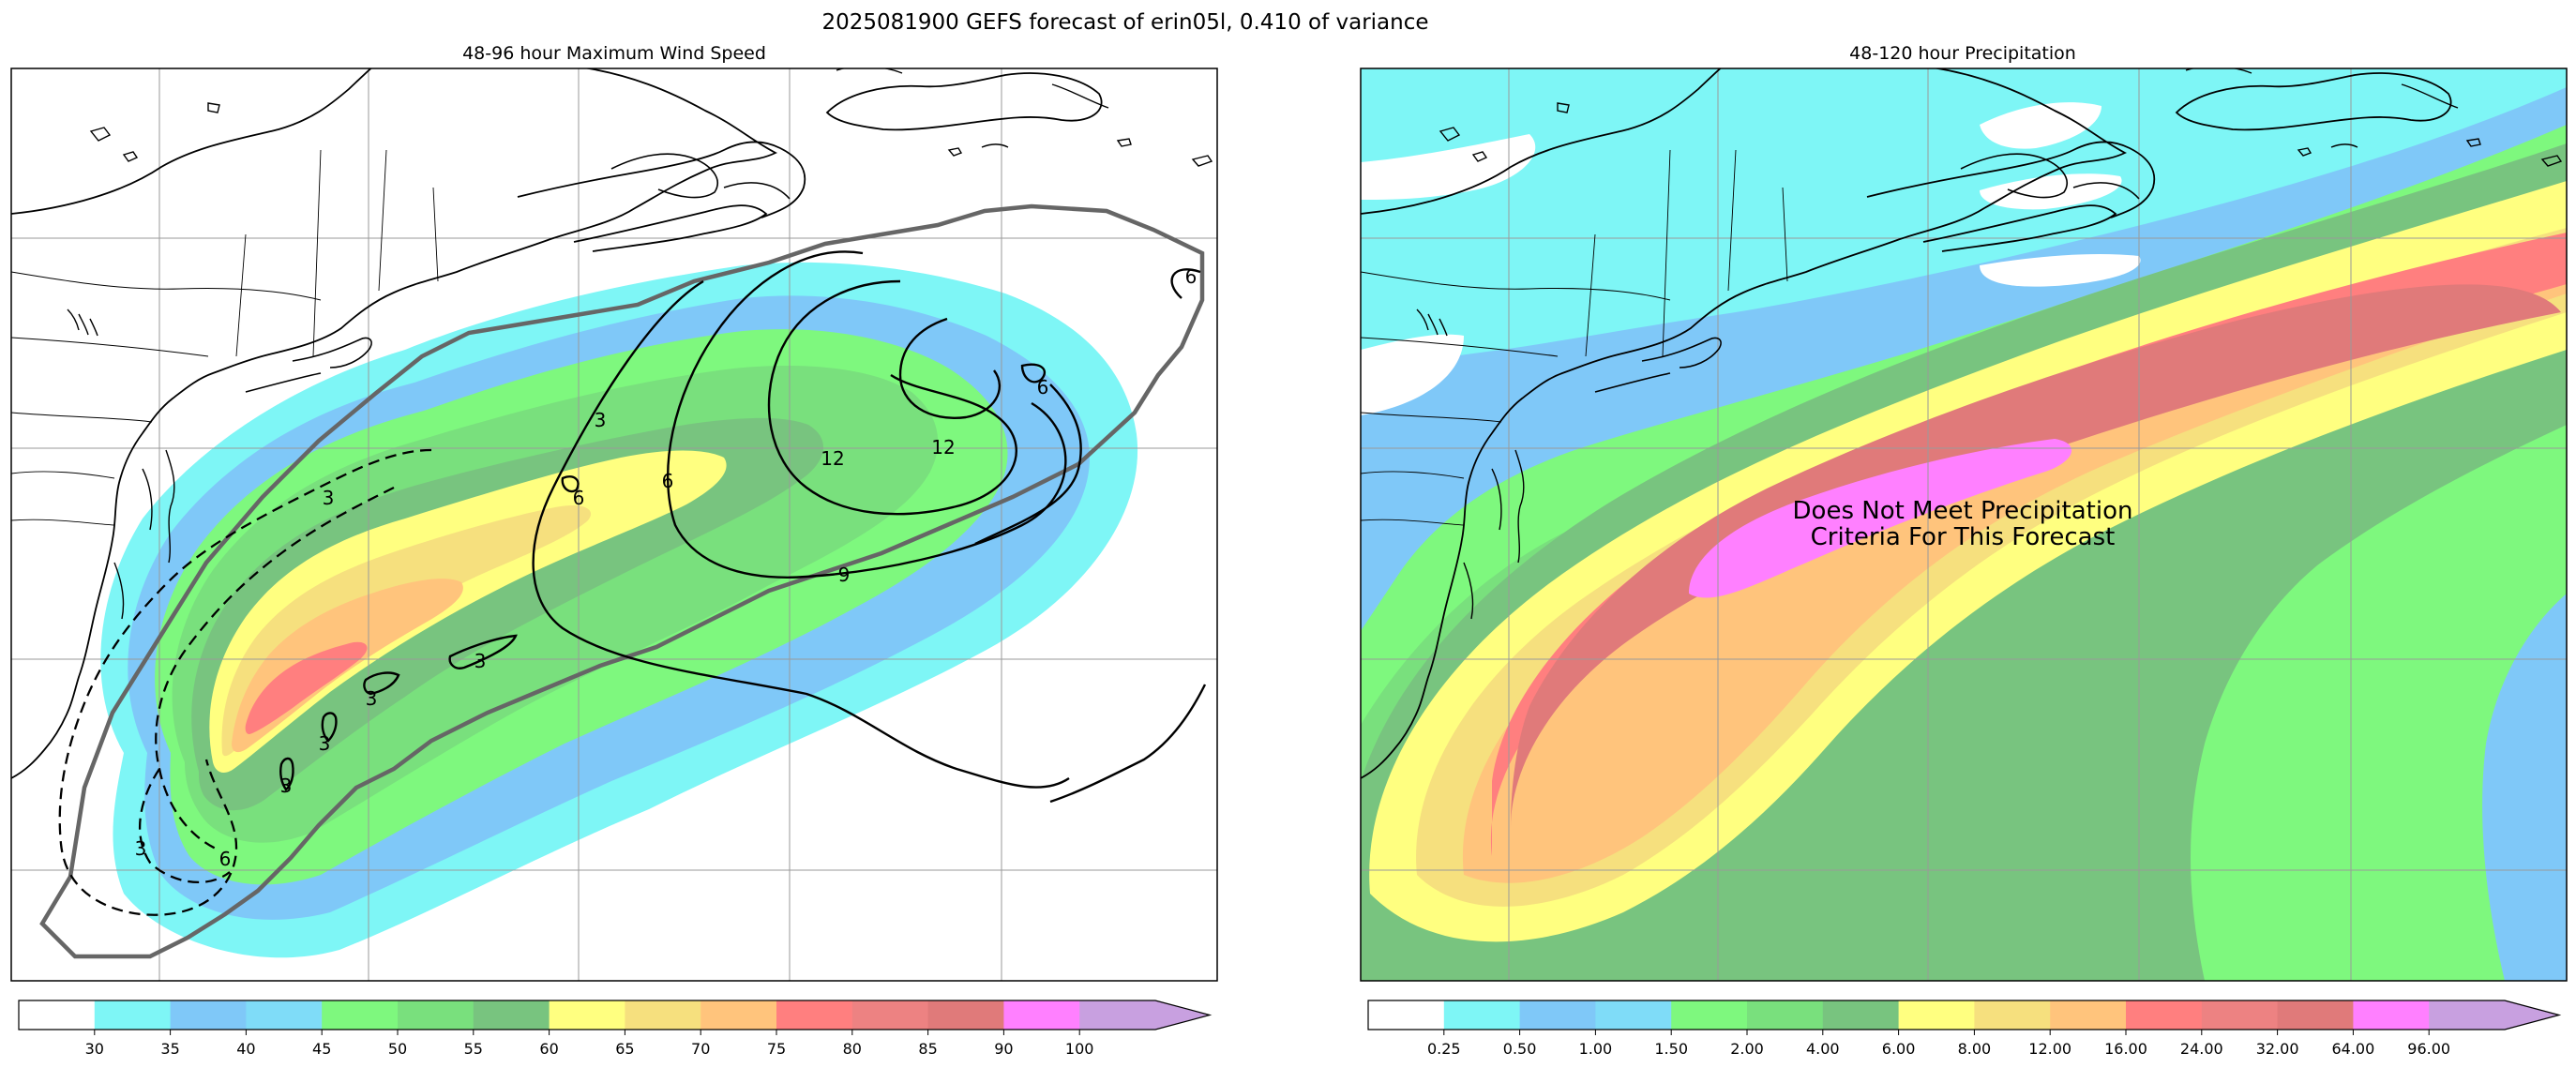  Describe the element at coordinates (2277, 1049) in the screenshot. I see `colorbar-tick-label: 32.00` at that location.